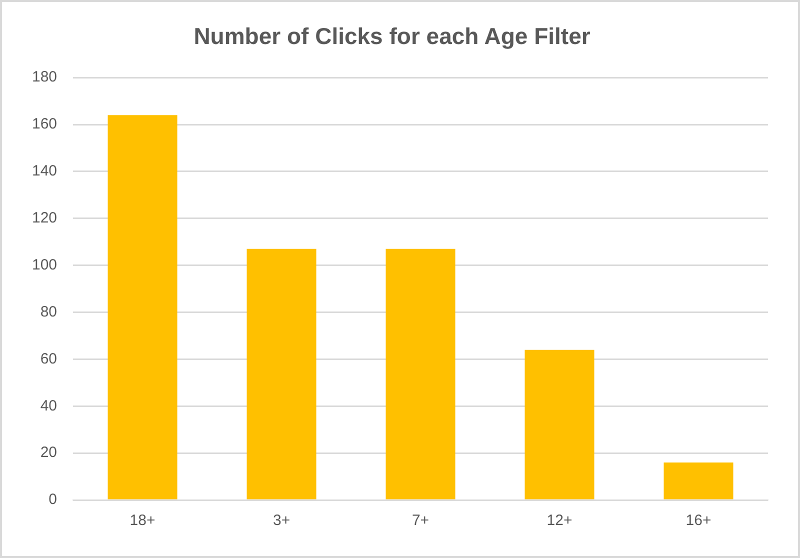 Image resolution: width=800 pixels, height=558 pixels. Describe the element at coordinates (49, 311) in the screenshot. I see `y-tick-label: 80` at that location.